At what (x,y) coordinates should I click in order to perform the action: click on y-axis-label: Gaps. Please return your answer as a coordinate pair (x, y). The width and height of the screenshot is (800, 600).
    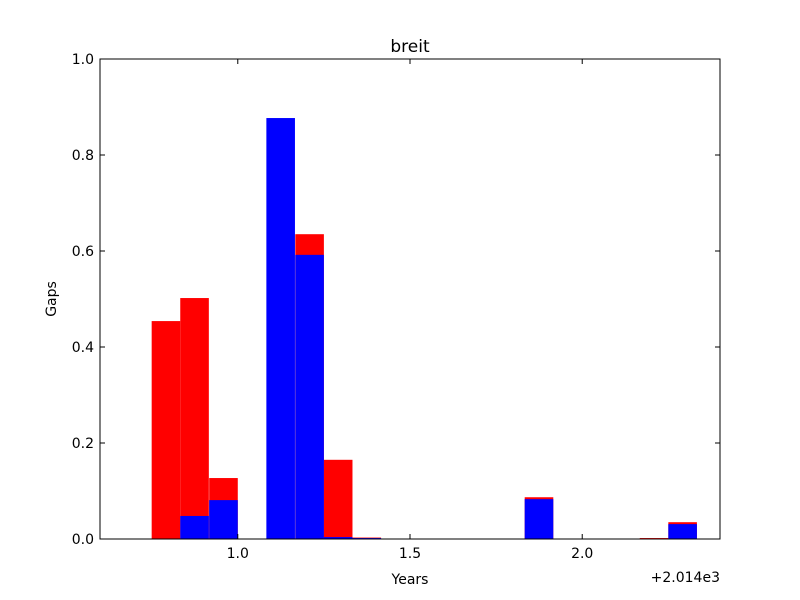
    Looking at the image, I should click on (52, 299).